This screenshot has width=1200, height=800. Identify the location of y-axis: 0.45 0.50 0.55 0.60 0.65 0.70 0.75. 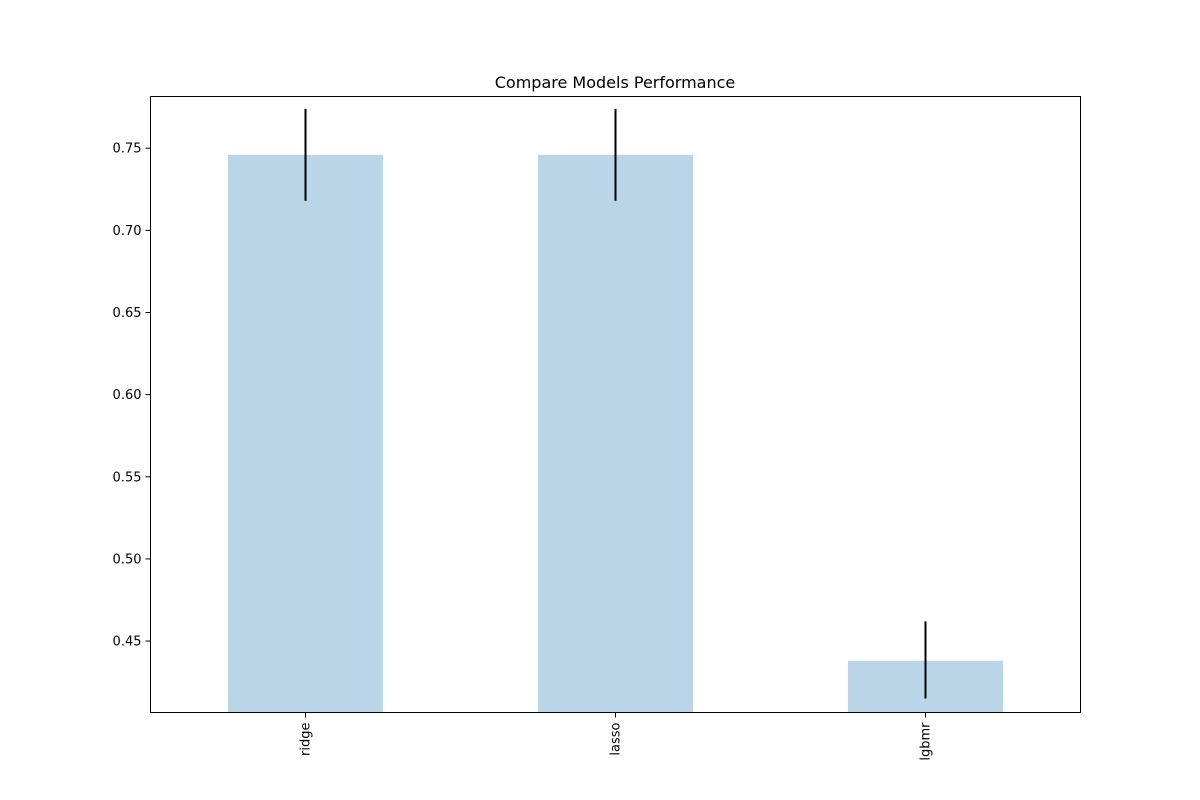
(132, 396).